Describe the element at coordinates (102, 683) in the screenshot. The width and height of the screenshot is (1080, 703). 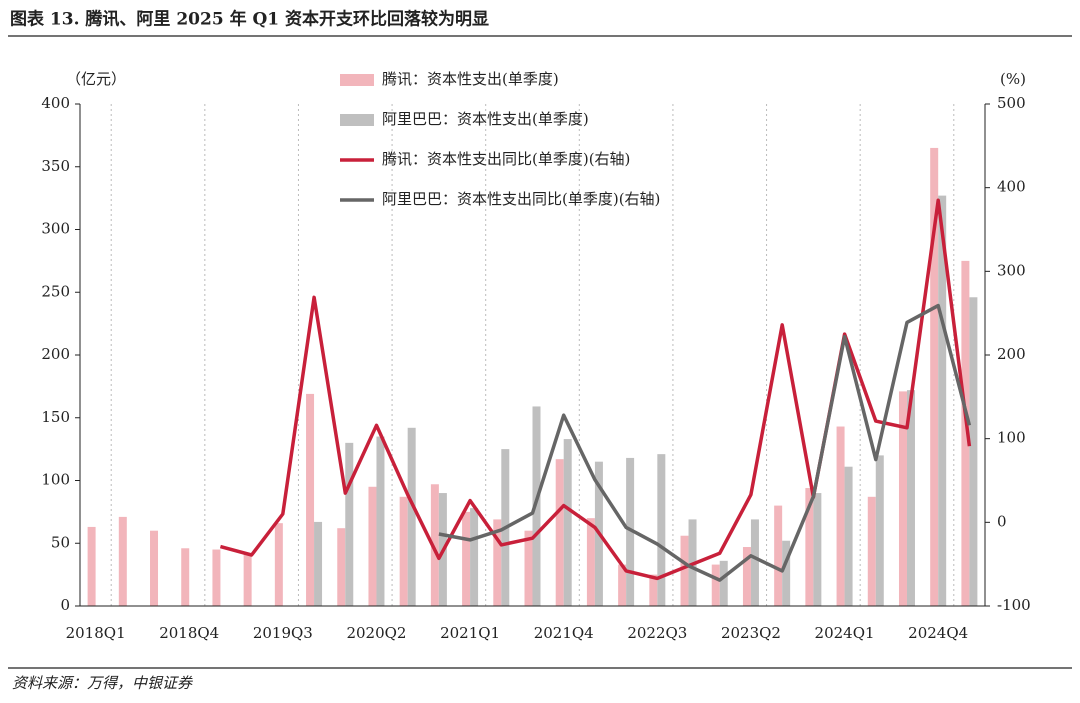
I see `source: 资料来源：万得，中银证券` at that location.